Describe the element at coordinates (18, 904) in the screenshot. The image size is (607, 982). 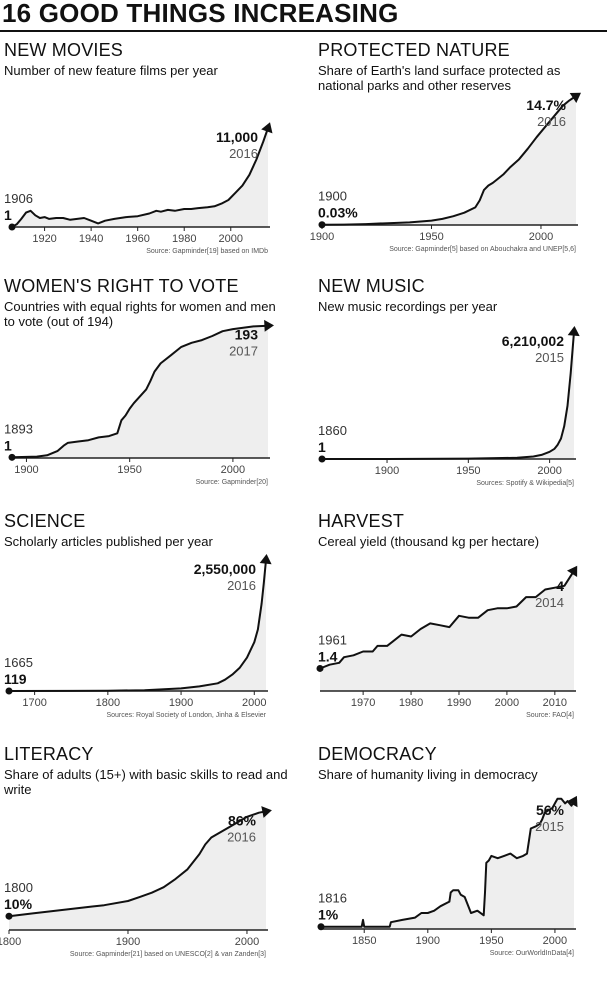
I see `start-value-label: 10%` at that location.